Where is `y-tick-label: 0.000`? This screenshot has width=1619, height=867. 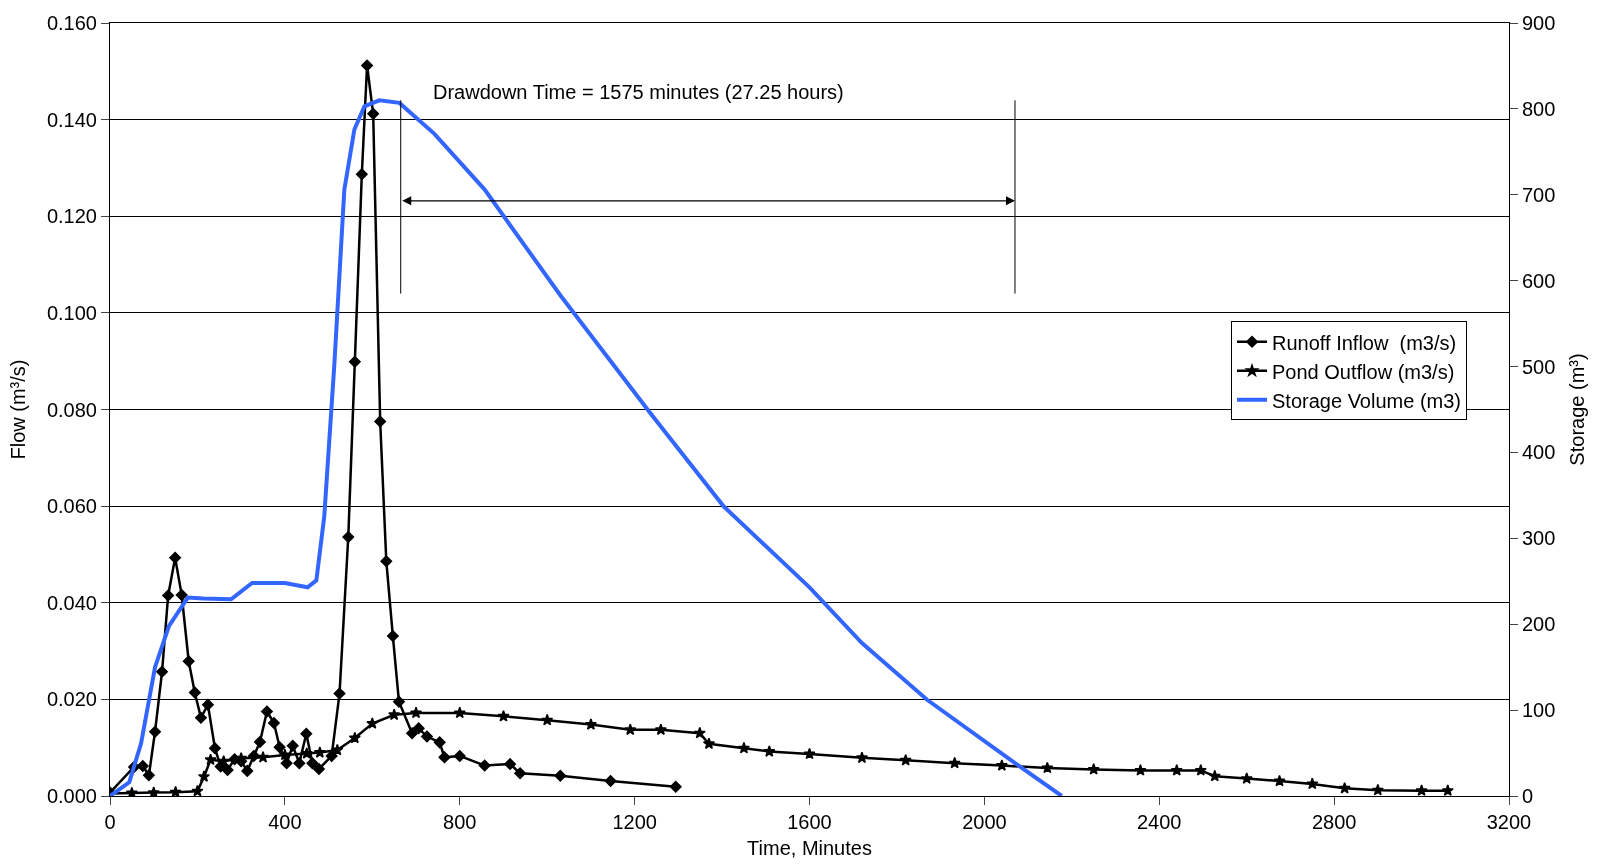
y-tick-label: 0.000 is located at coordinates (71, 796).